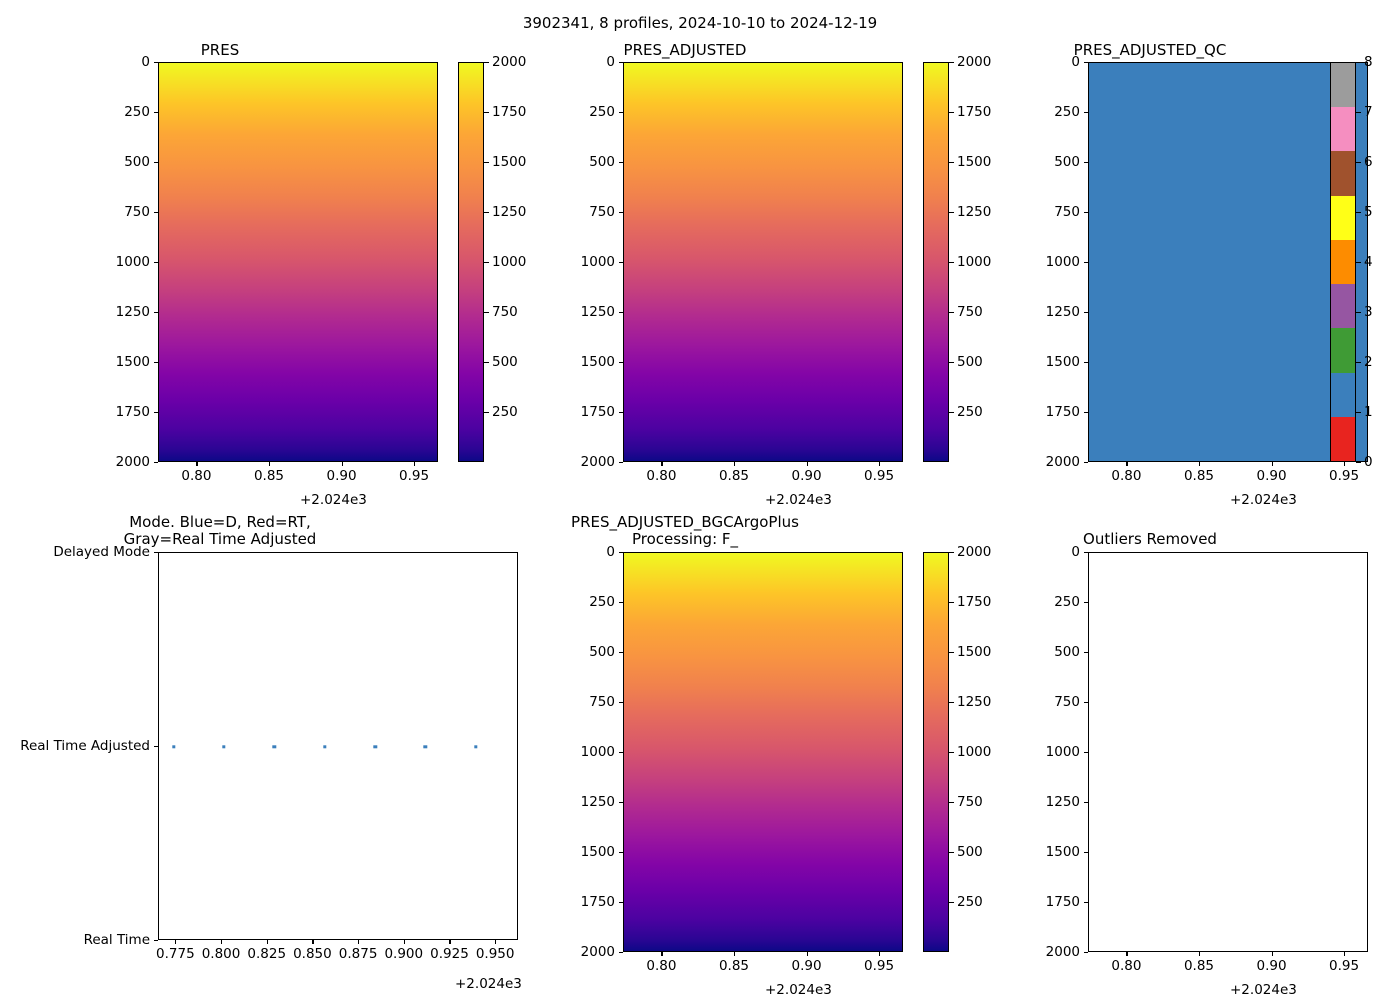  Describe the element at coordinates (936, 752) in the screenshot. I see `bgcargoplus-colorbar` at that location.